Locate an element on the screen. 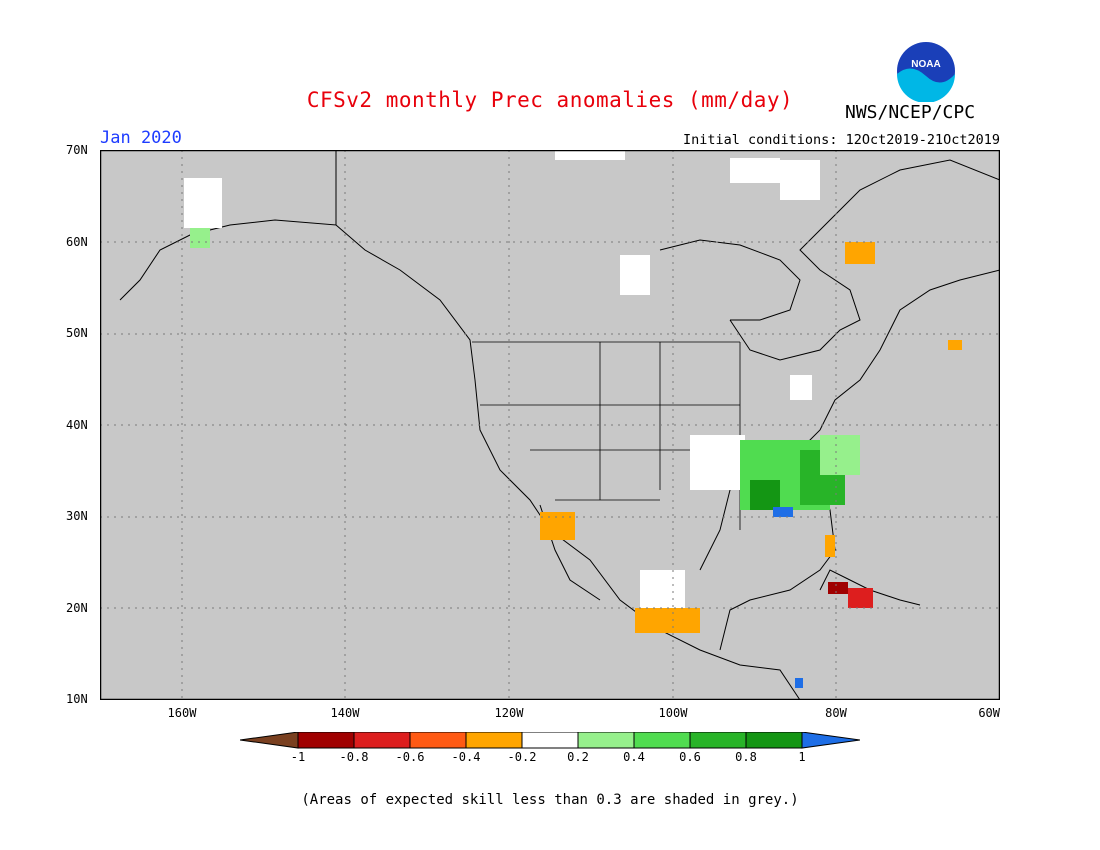  legend-arrow-high is located at coordinates (830, 740).